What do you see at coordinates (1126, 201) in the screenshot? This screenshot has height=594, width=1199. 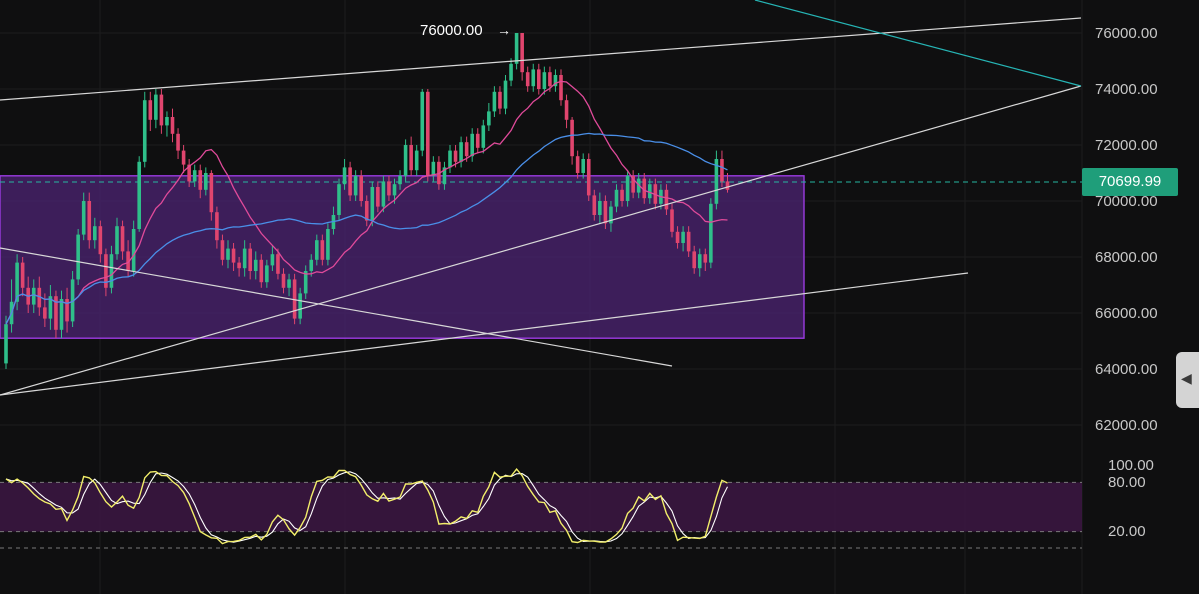 I see `price-tick-label: 70000.00` at bounding box center [1126, 201].